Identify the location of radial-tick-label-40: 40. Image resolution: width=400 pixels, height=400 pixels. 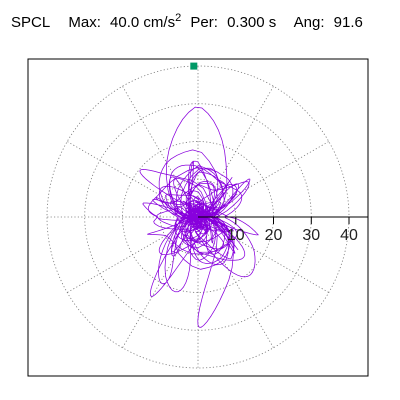
(349, 235).